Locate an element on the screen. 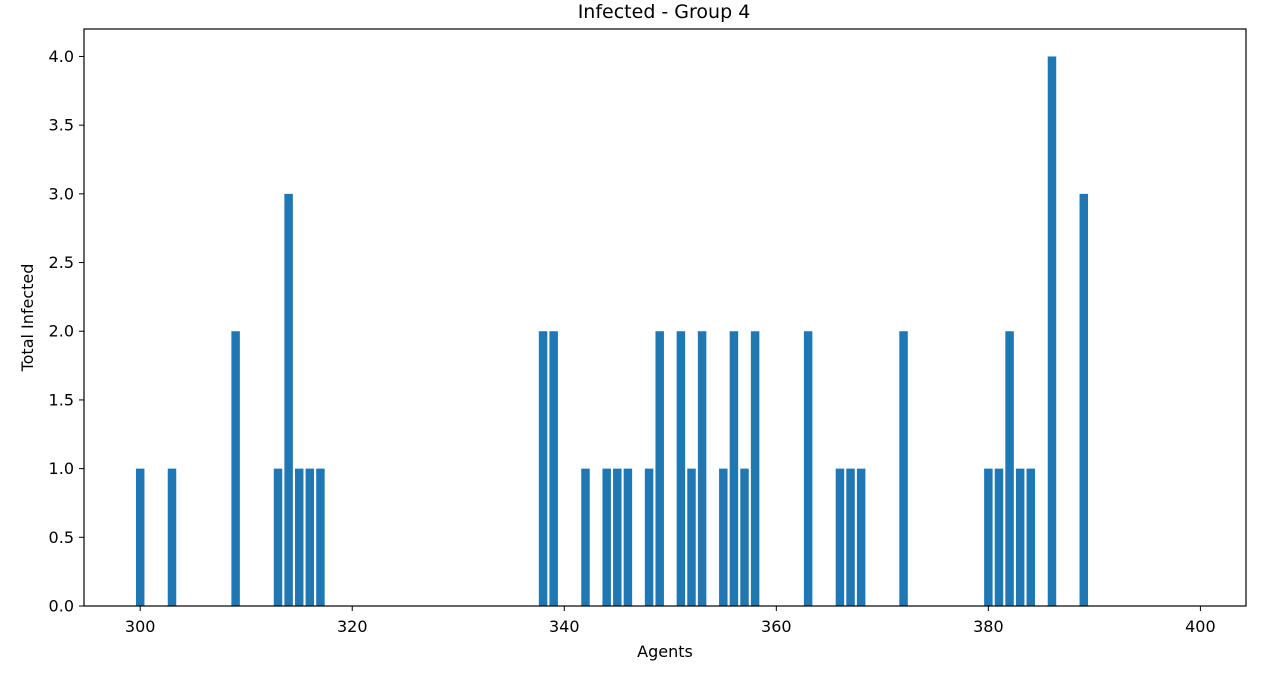  x-tick-label: 320 is located at coordinates (352, 626).